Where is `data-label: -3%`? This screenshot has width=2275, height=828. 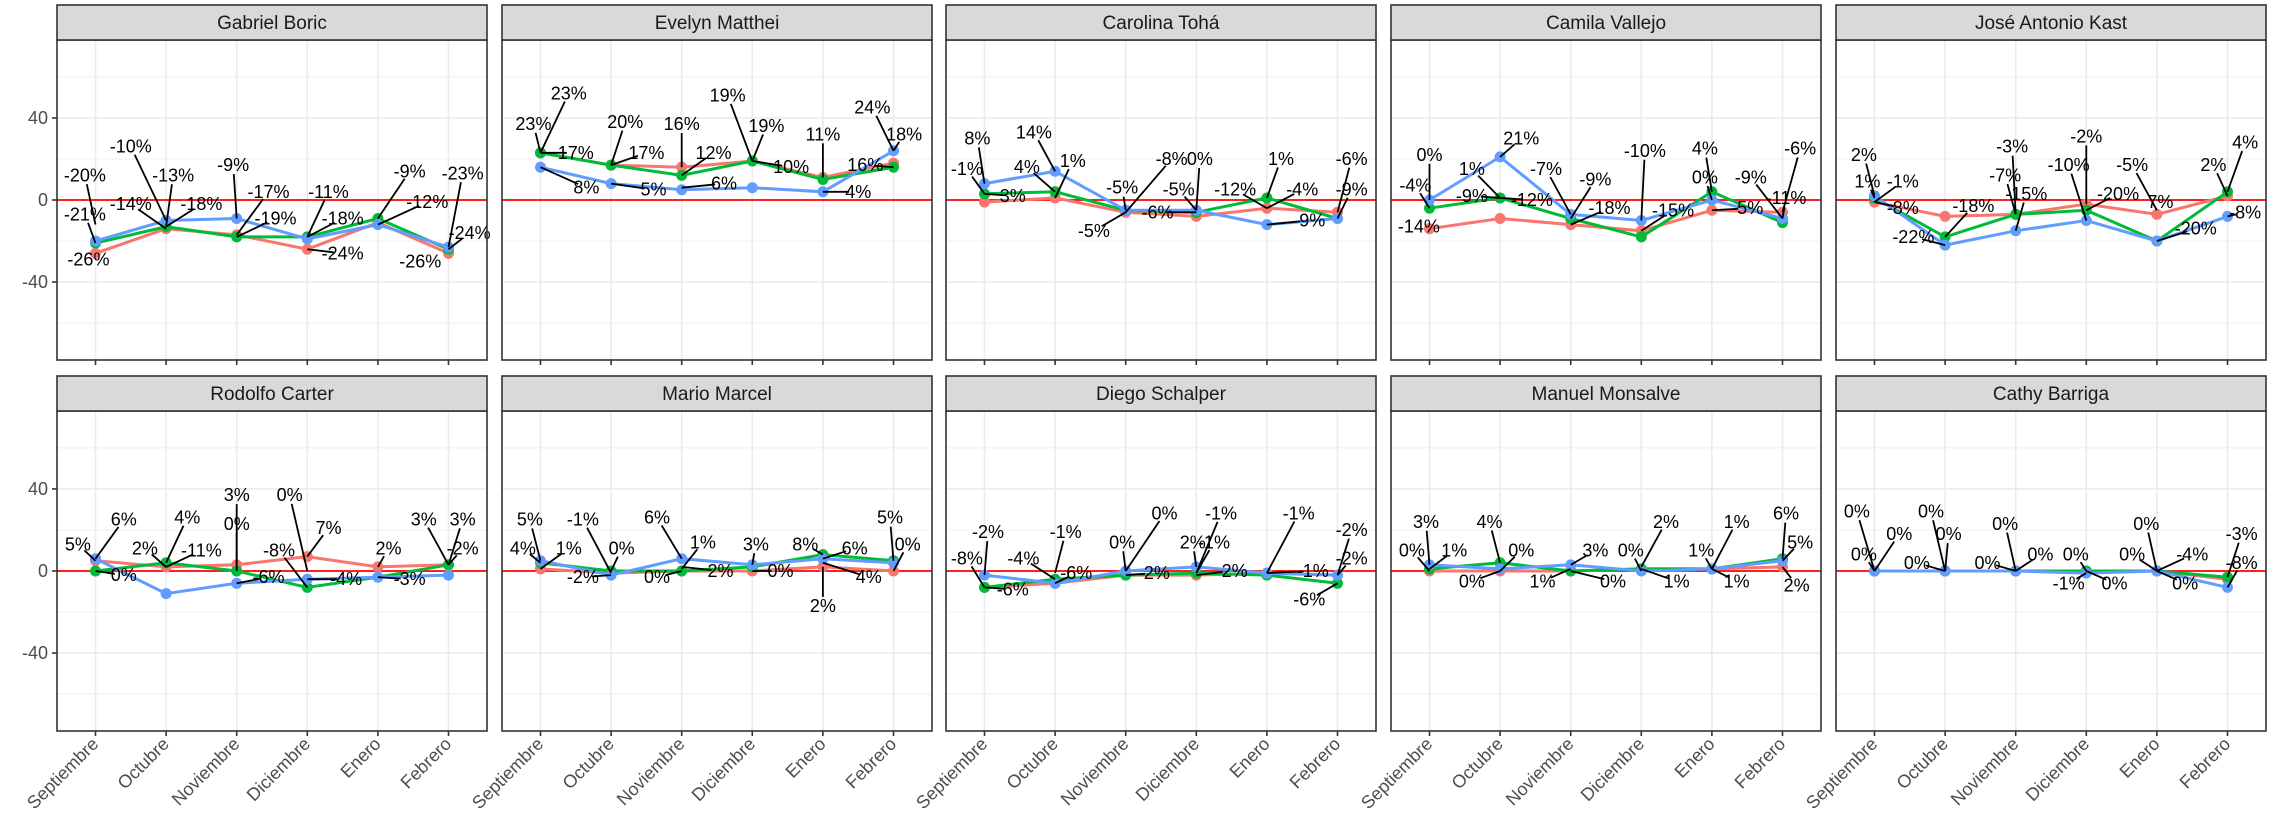
data-label: -3% is located at coordinates (2242, 534).